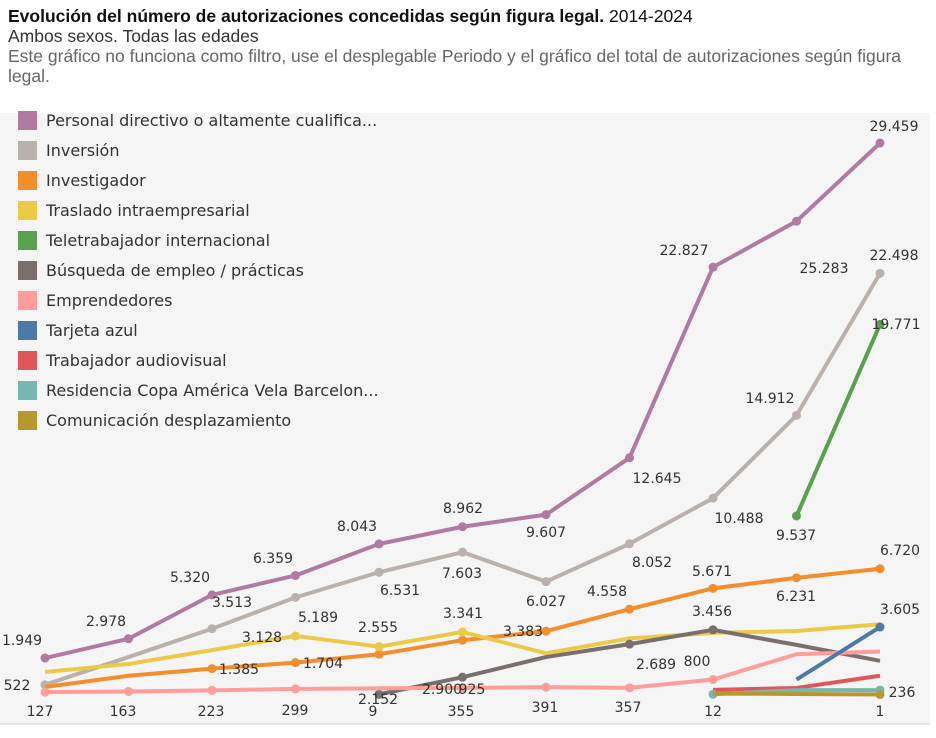 This screenshot has height=738, width=936. What do you see at coordinates (652, 563) in the screenshot?
I see `data-label: 8.052` at bounding box center [652, 563].